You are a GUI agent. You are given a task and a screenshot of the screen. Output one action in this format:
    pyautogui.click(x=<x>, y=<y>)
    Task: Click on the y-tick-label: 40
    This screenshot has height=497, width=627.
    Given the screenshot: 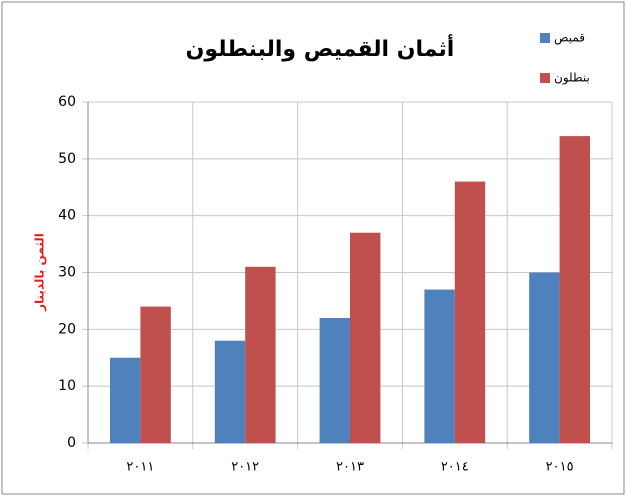 What is the action you would take?
    pyautogui.click(x=67, y=216)
    